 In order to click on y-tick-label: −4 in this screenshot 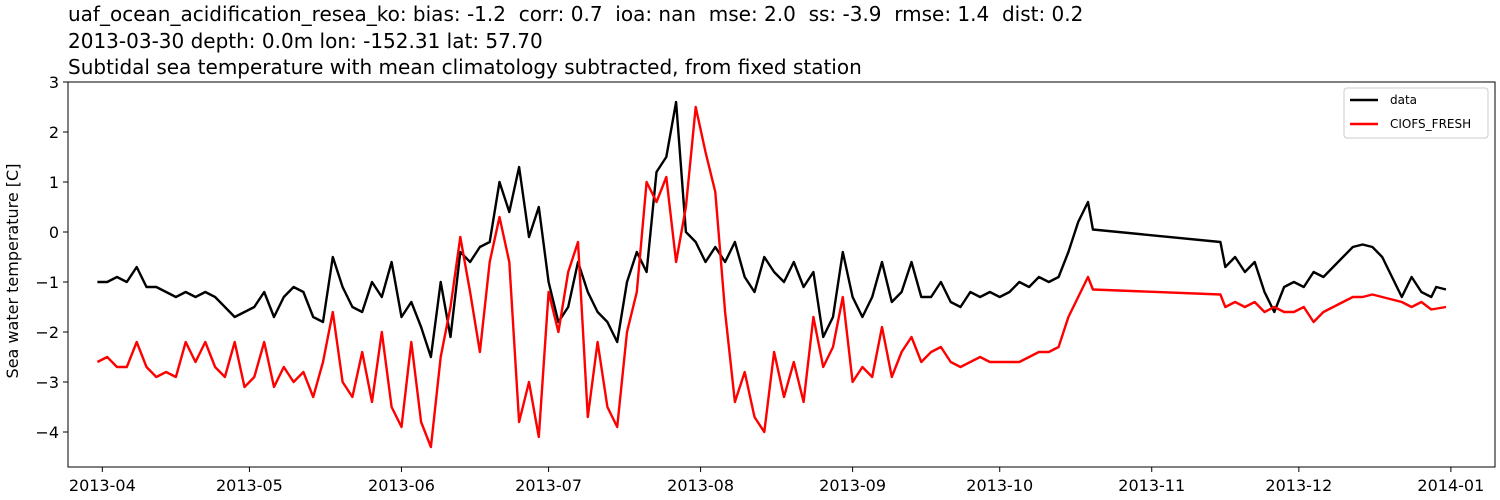, I will do `click(47, 432)`.